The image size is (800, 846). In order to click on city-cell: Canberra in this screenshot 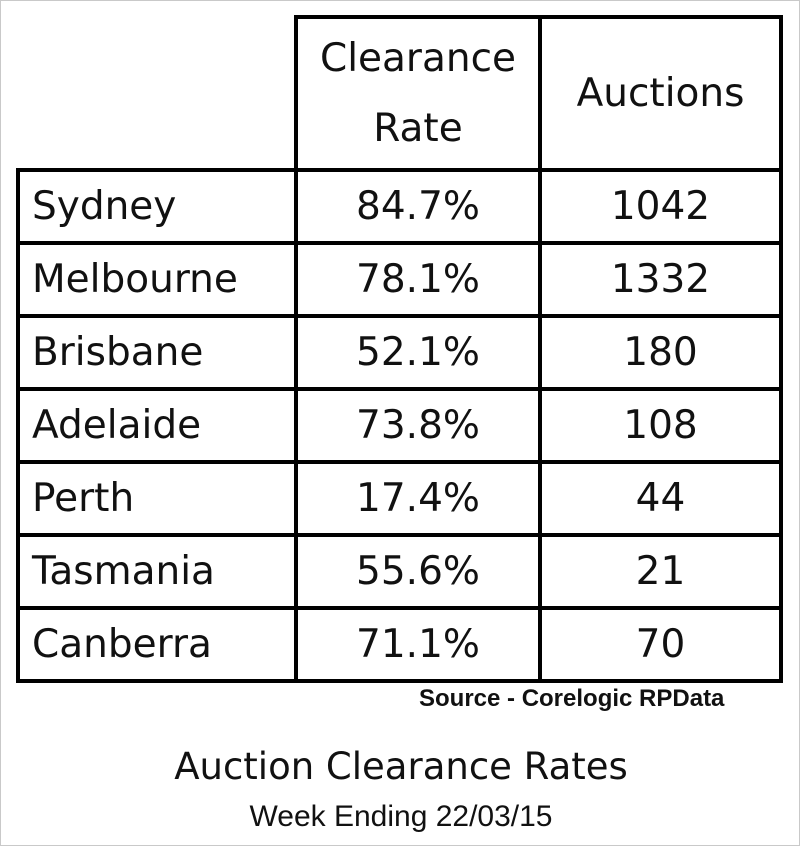, I will do `click(157, 644)`.